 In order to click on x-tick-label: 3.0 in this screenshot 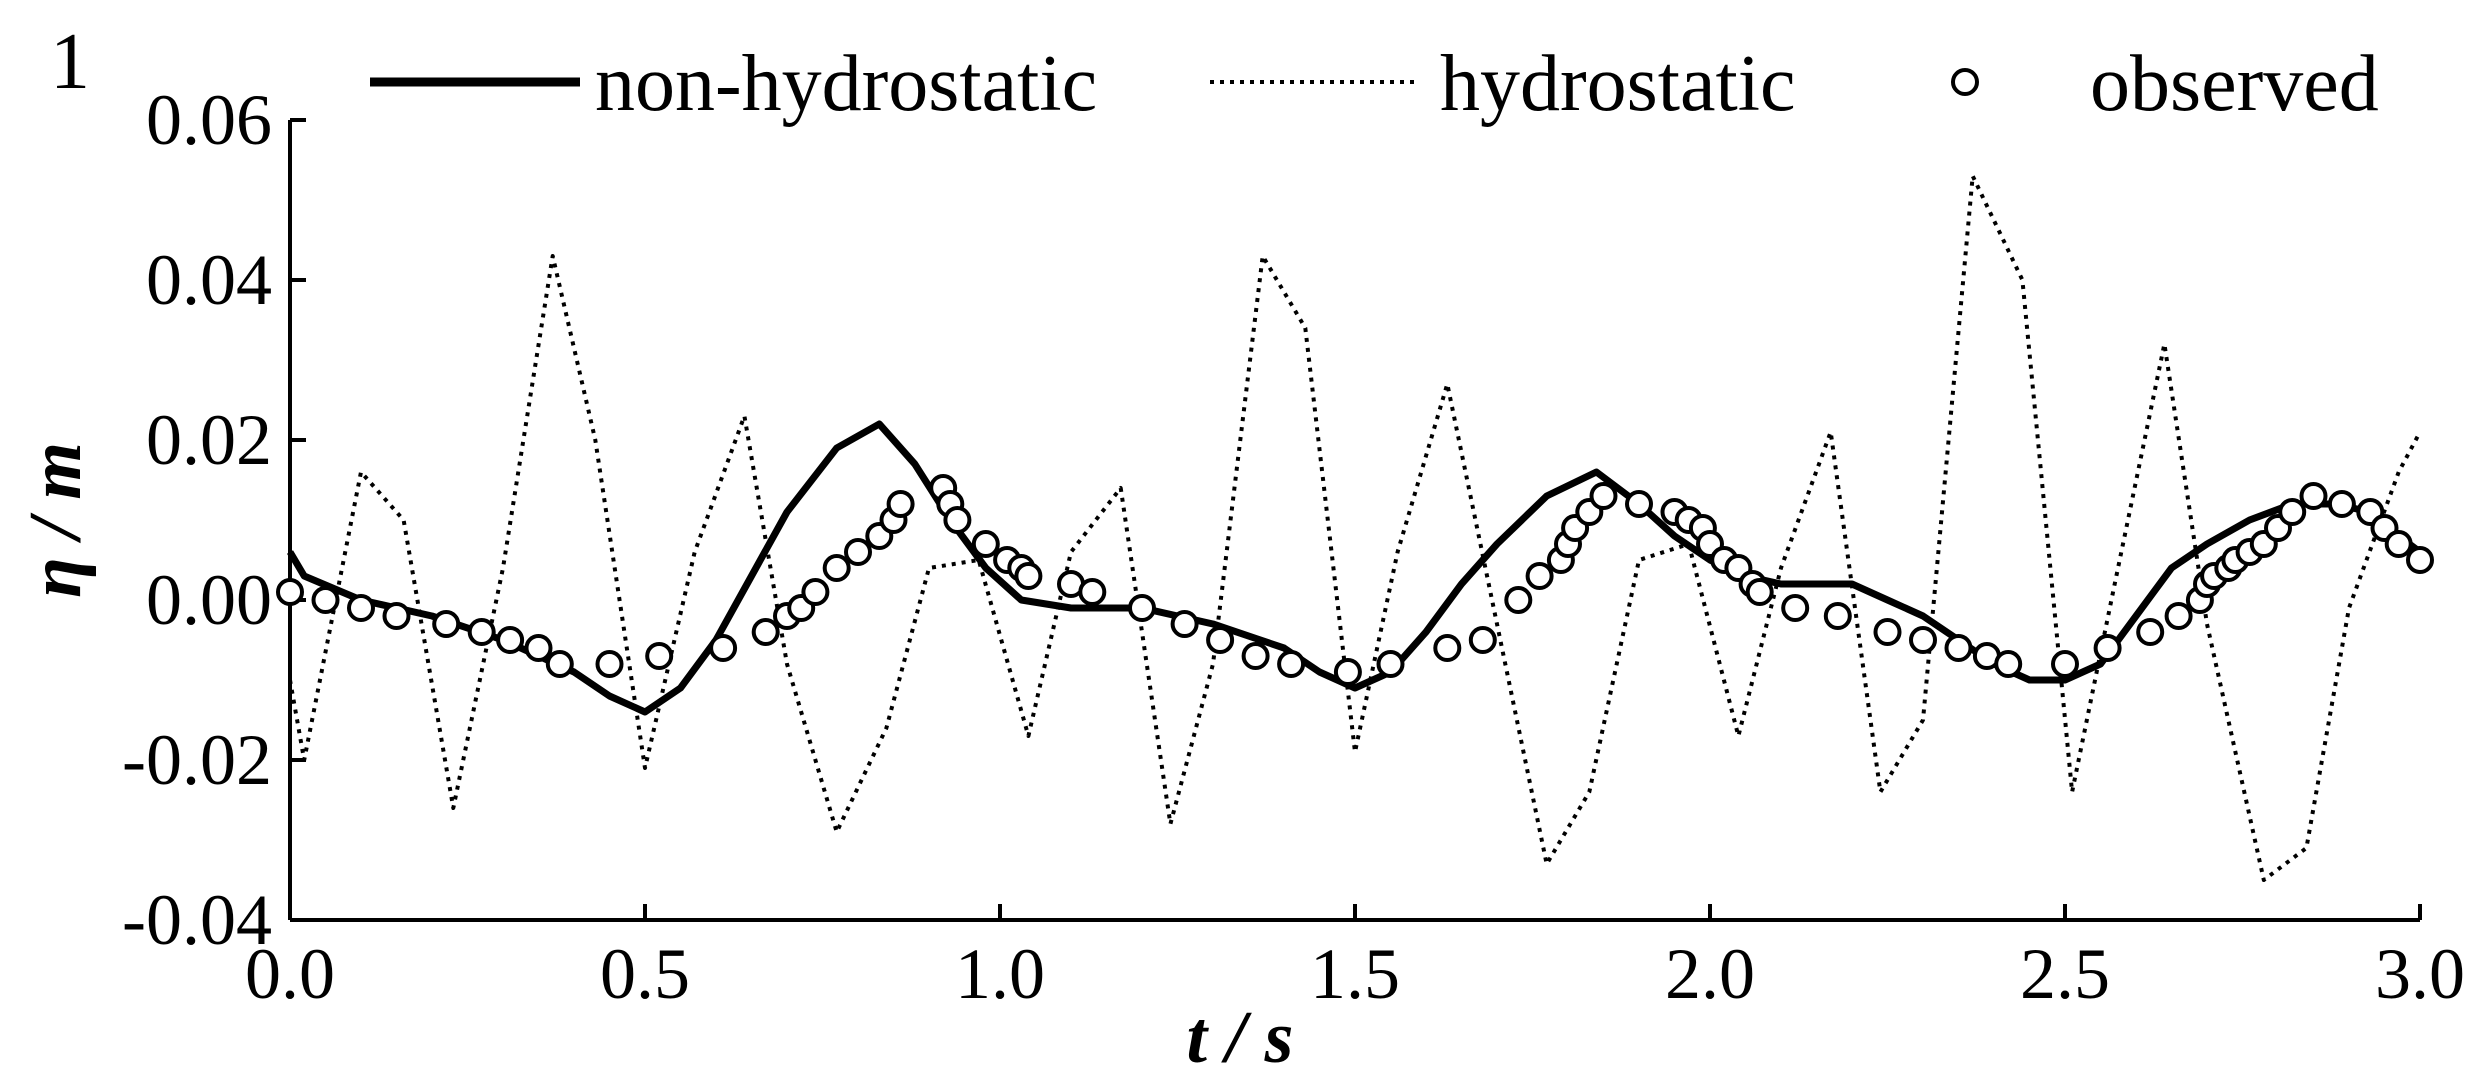, I will do `click(2420, 974)`.